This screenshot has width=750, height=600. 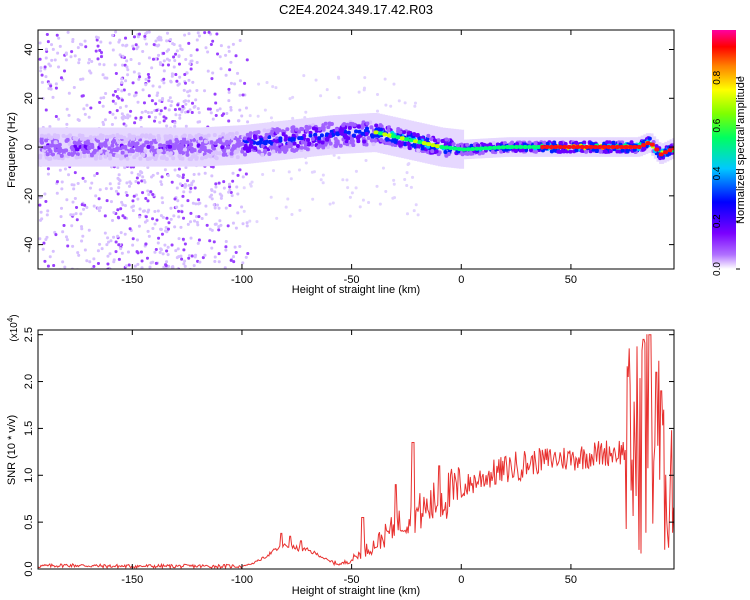 What do you see at coordinates (29, 428) in the screenshot?
I see `y-tick-label: 1.5` at bounding box center [29, 428].